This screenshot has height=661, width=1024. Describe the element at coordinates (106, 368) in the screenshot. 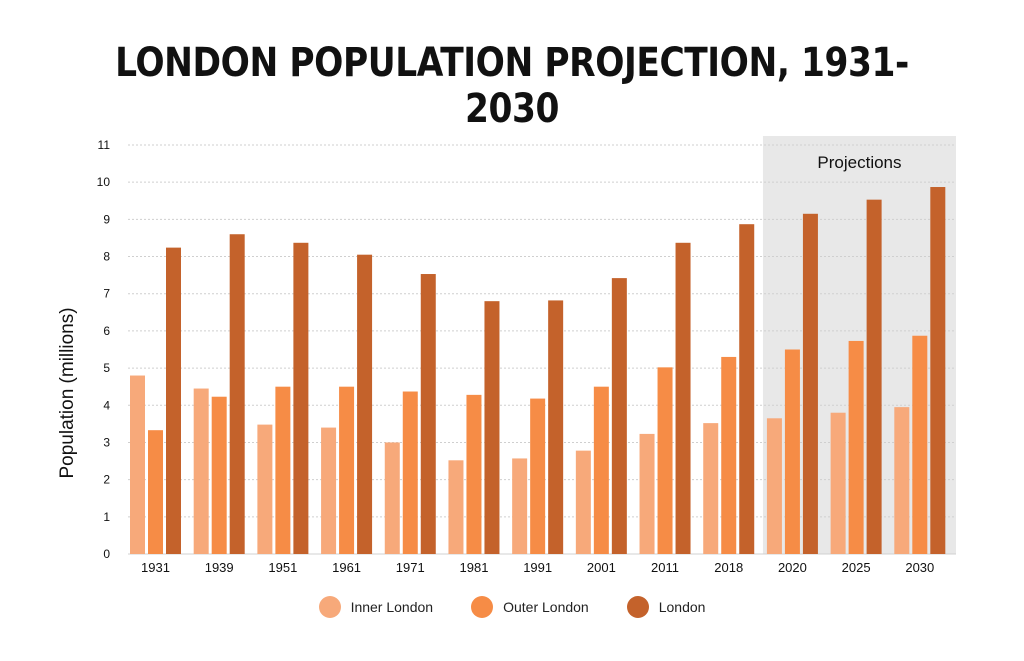

I see `y-tick-label: 5` at that location.